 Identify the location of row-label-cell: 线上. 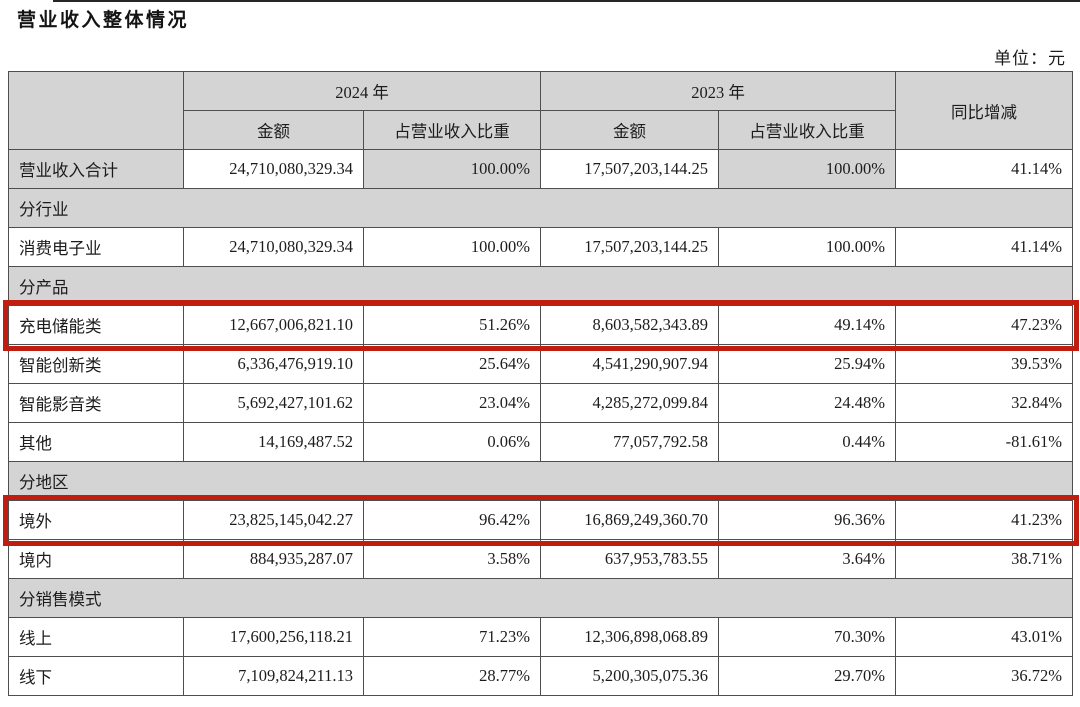
(96, 637).